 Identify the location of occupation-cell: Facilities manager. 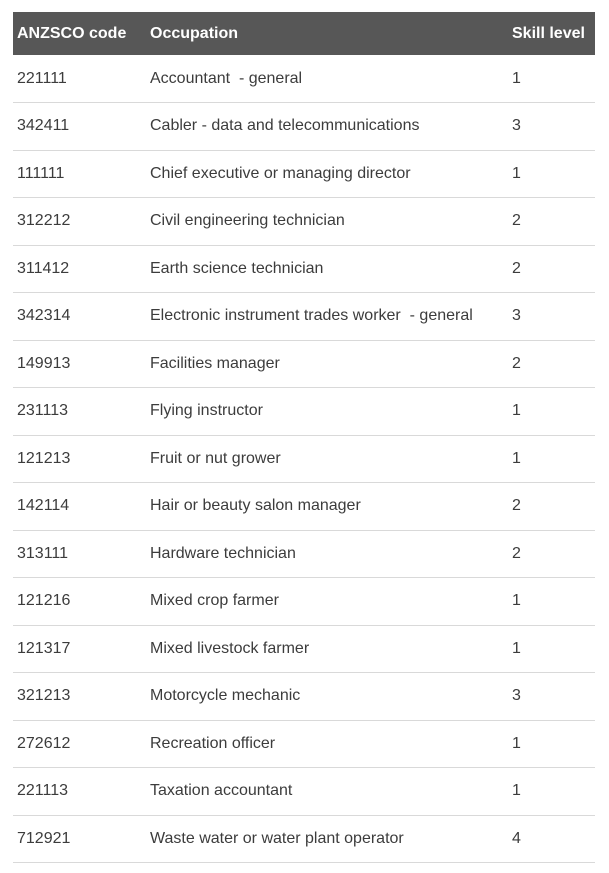
(327, 364).